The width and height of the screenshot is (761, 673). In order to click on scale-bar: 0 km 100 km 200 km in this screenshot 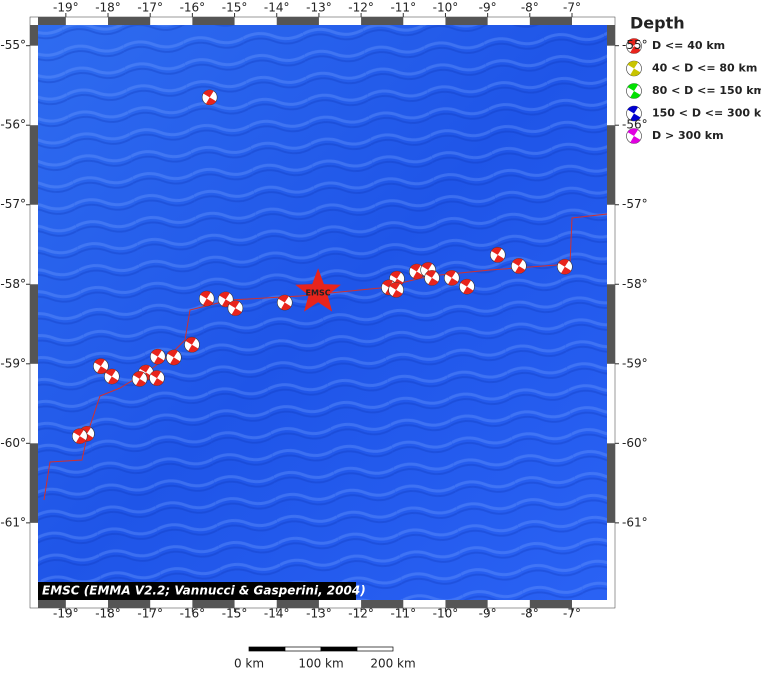, I will do `click(325, 658)`.